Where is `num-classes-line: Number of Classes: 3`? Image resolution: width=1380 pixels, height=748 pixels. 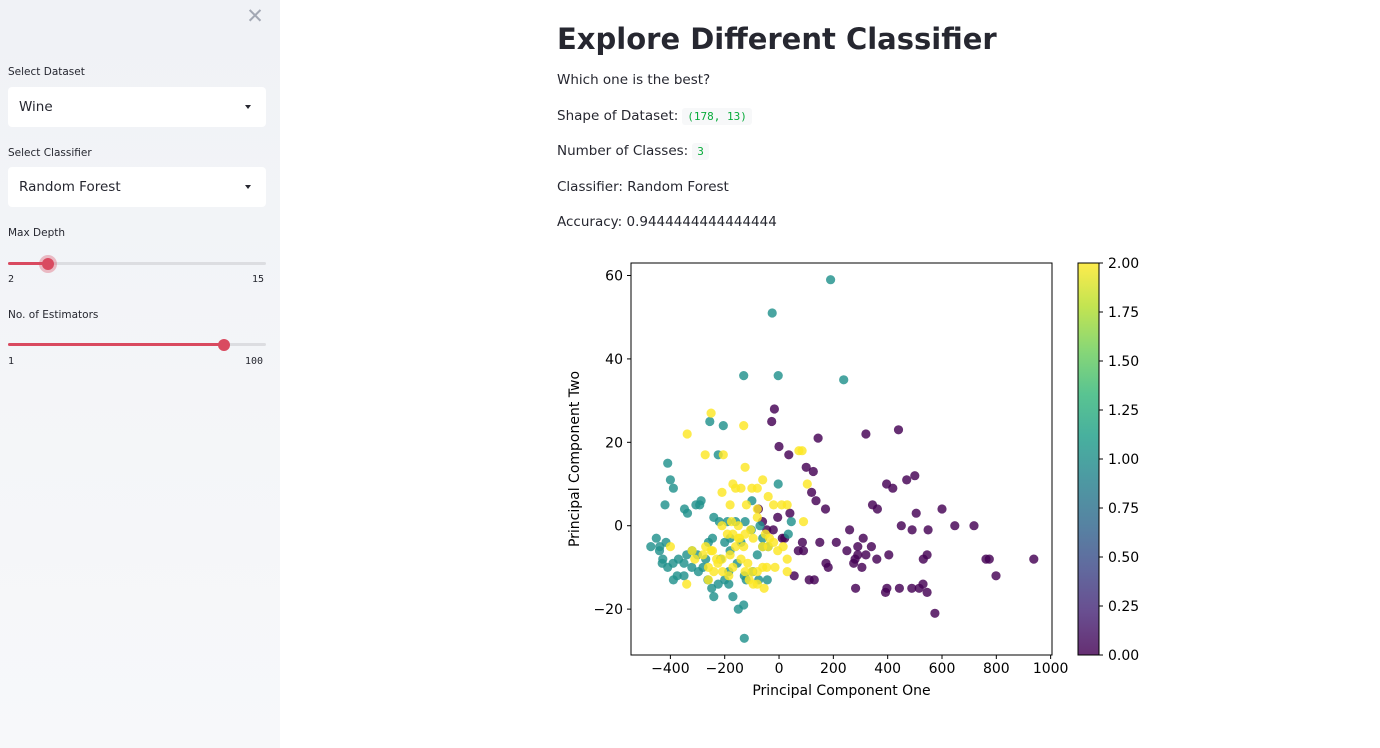 num-classes-line: Number of Classes: 3 is located at coordinates (633, 151).